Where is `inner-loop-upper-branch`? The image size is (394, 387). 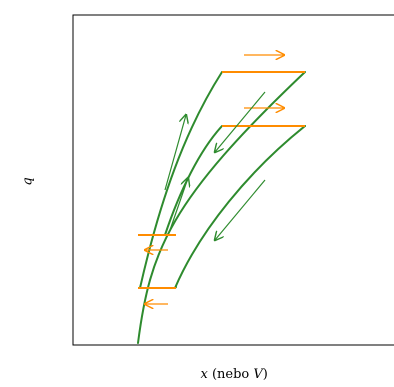 inner-loop-upper-branch is located at coordinates (193, 180).